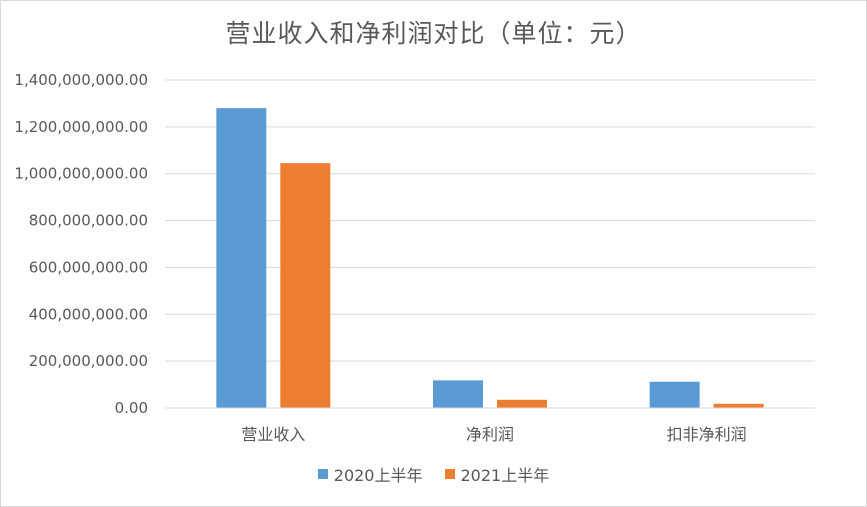 The height and width of the screenshot is (507, 867). I want to click on y-tick-label: 400,000,000.00, so click(88, 314).